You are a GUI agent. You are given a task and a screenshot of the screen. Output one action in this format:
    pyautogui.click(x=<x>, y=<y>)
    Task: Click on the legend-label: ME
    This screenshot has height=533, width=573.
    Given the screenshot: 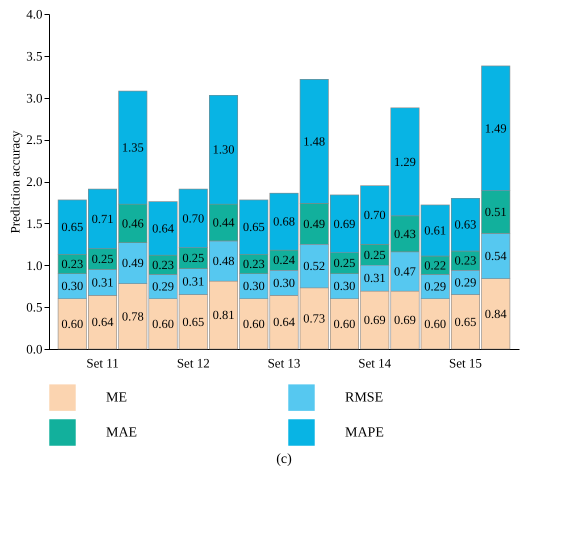 What is the action you would take?
    pyautogui.click(x=116, y=398)
    